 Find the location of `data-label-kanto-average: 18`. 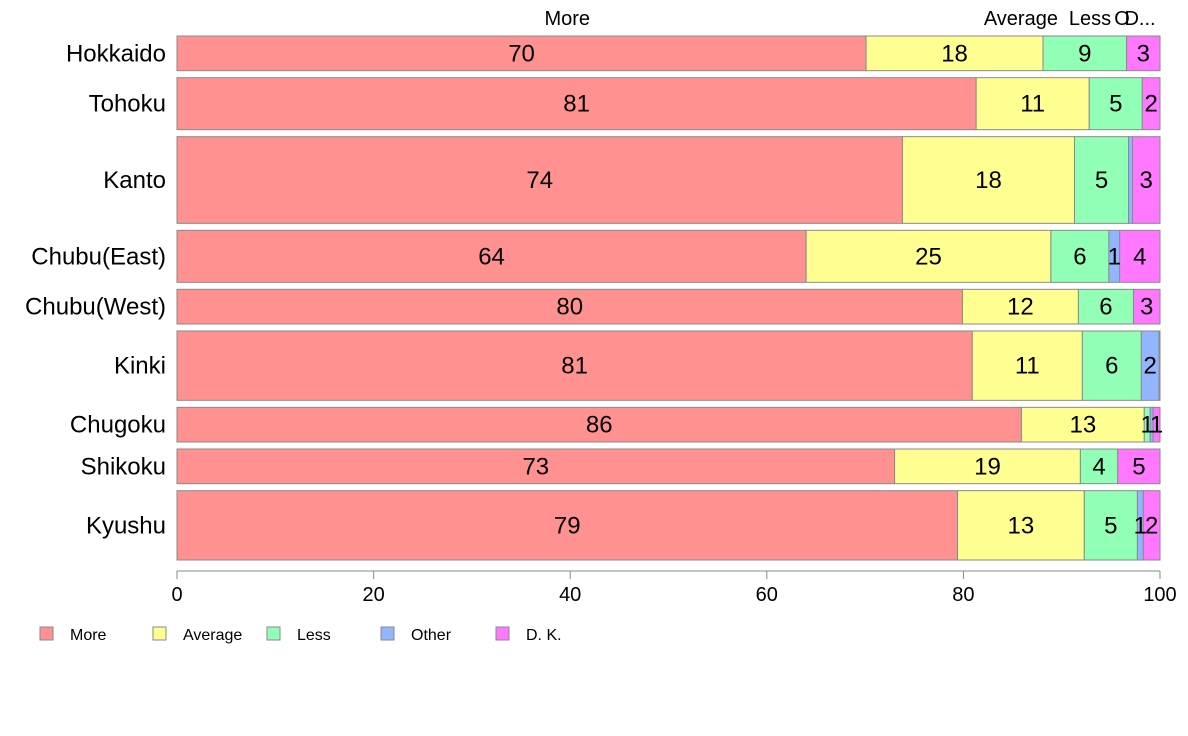

data-label-kanto-average: 18 is located at coordinates (988, 180).